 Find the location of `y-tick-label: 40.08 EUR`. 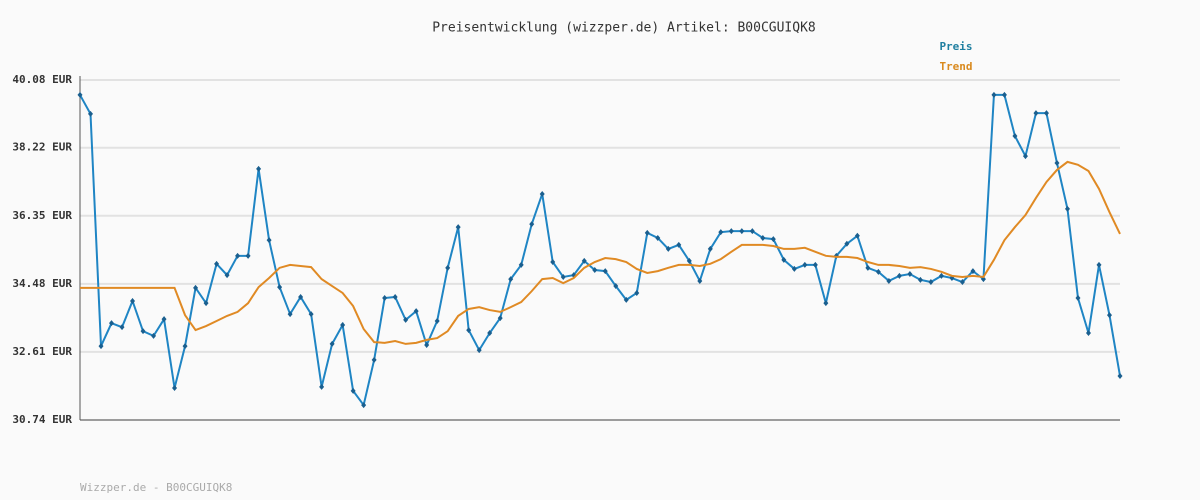

y-tick-label: 40.08 EUR is located at coordinates (42, 79).